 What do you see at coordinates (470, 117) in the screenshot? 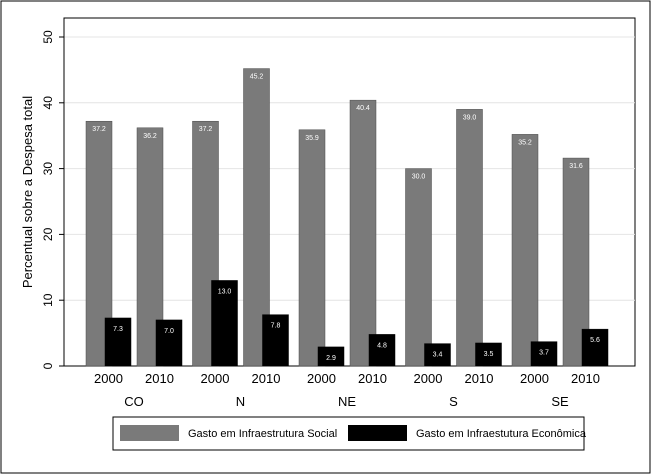
I see `bar-label-social: 39.0` at bounding box center [470, 117].